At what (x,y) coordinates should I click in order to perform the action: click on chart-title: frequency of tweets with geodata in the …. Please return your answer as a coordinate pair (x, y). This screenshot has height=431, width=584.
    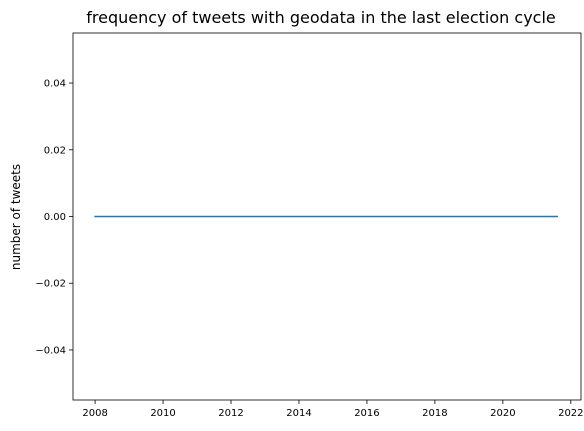
    Looking at the image, I should click on (321, 17).